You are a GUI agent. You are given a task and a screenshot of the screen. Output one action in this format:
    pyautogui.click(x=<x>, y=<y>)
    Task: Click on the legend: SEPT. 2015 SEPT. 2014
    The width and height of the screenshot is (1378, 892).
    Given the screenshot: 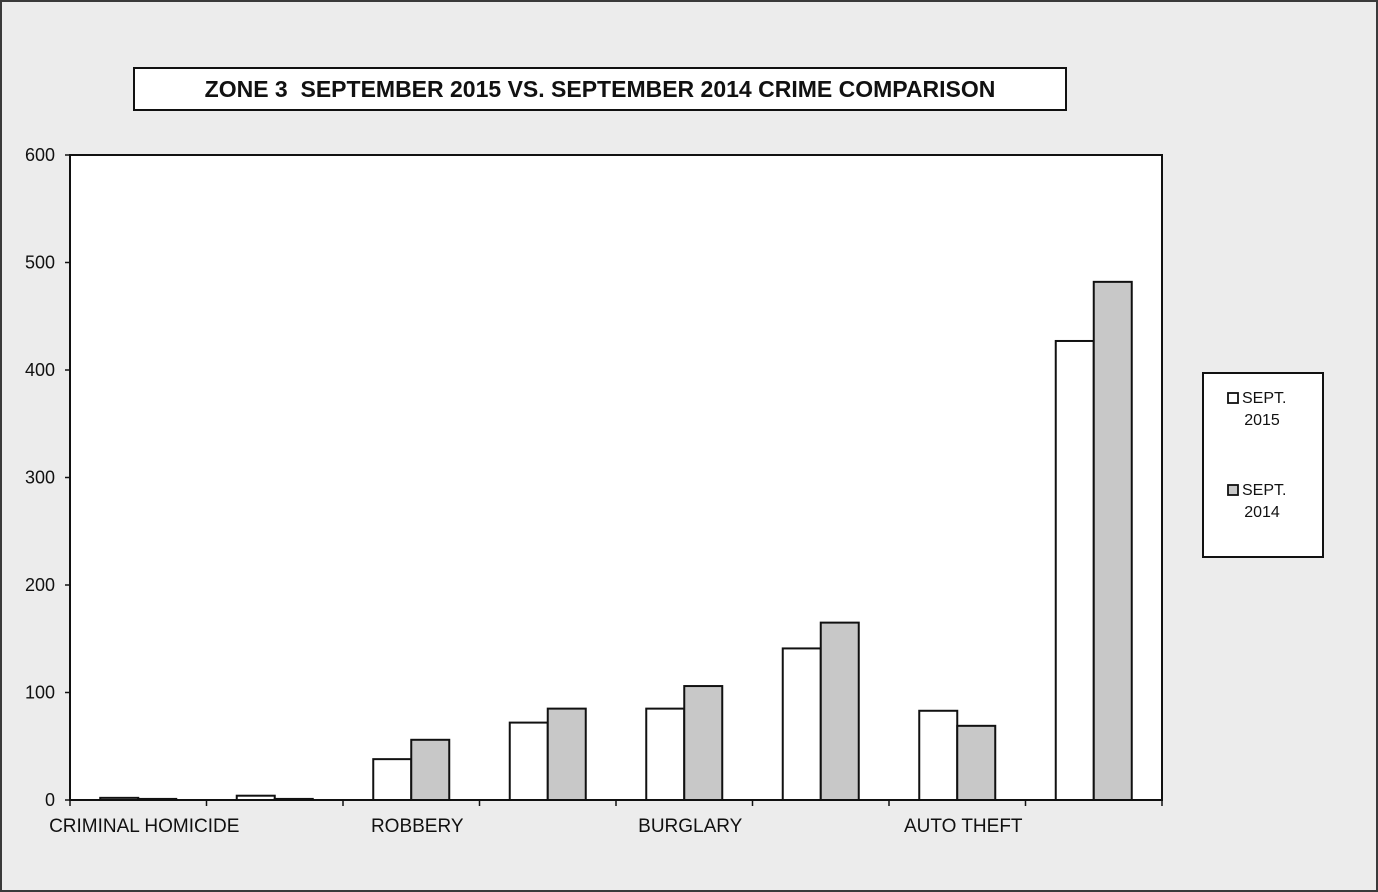 What is the action you would take?
    pyautogui.click(x=1263, y=465)
    